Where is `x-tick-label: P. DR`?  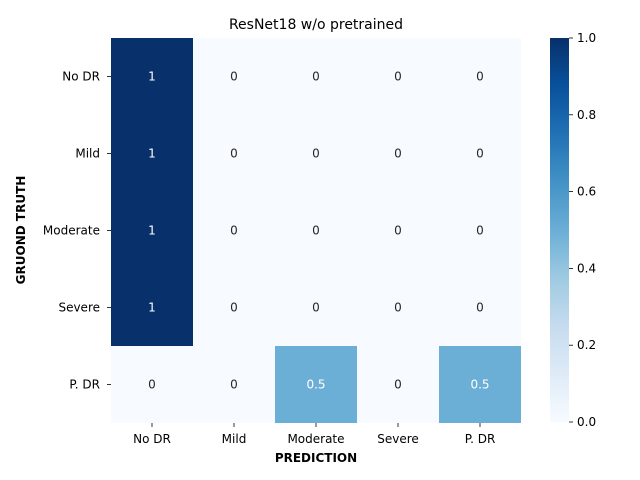
x-tick-label: P. DR is located at coordinates (480, 439).